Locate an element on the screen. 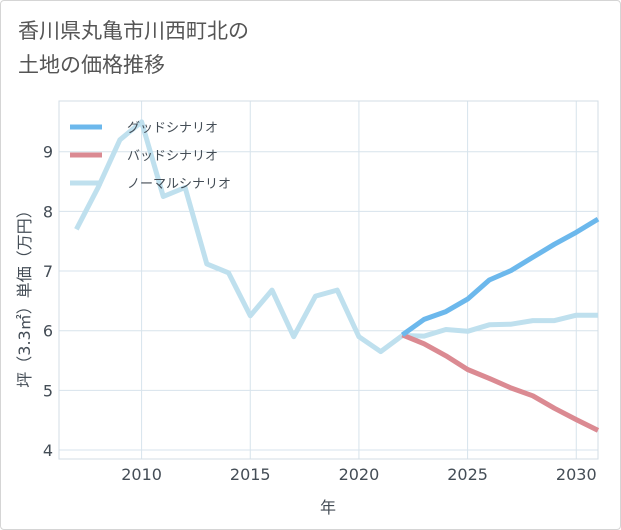 The height and width of the screenshot is (530, 621). y-tick-label-7: 7 is located at coordinates (48, 271).